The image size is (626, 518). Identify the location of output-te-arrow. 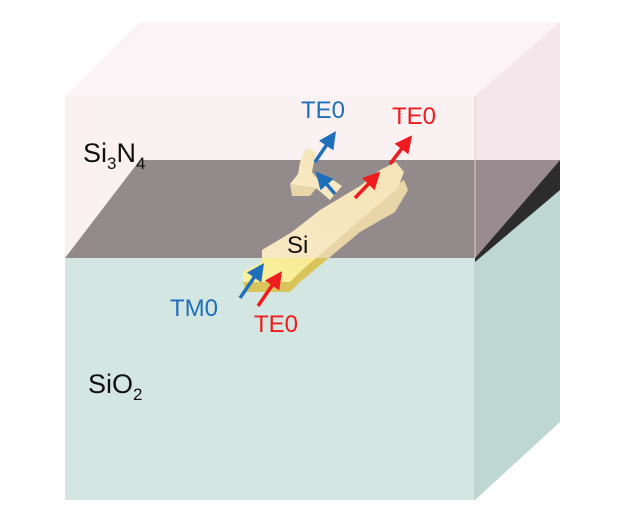
(400, 150).